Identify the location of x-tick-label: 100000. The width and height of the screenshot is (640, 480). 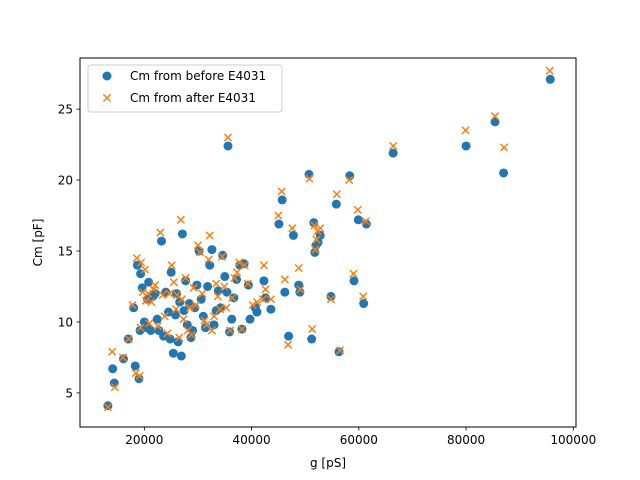
(573, 440).